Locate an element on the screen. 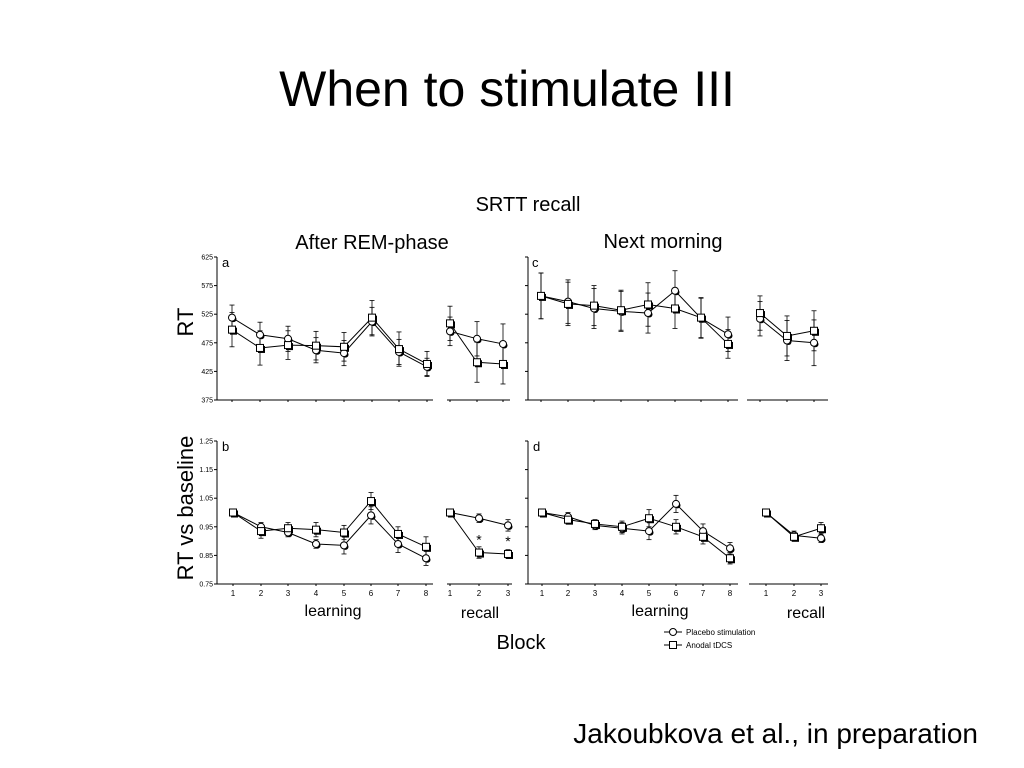  y-tick-label: 1.05 is located at coordinates (206, 499).